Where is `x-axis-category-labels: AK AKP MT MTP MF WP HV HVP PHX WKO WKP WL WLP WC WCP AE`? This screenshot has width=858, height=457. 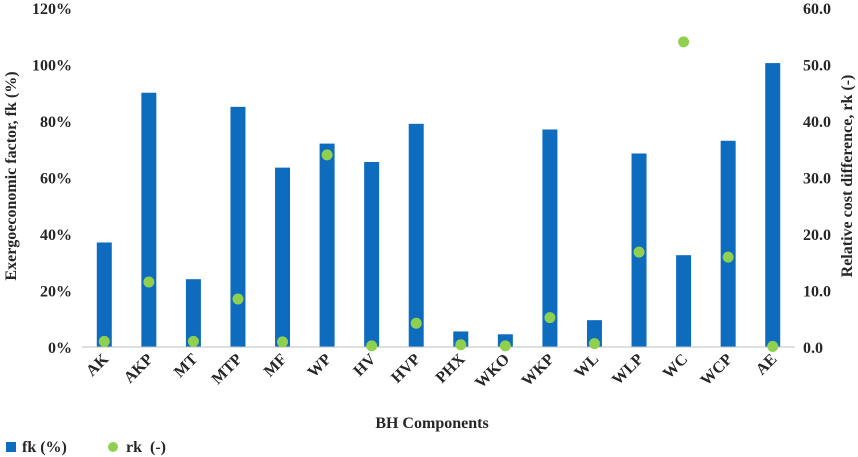 x-axis-category-labels: AK AKP MT MTP MF WP HV HVP PHX WKO WKP WL WLP WC WCP AE is located at coordinates (431, 370).